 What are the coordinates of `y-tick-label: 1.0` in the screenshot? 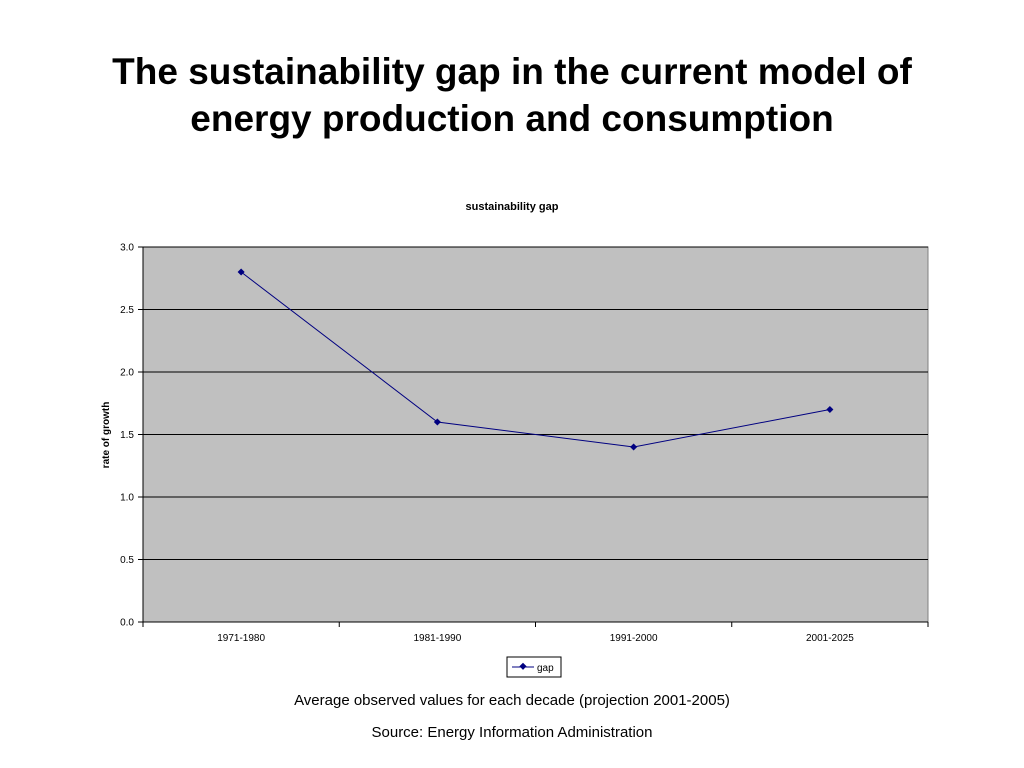 It's located at (127, 498).